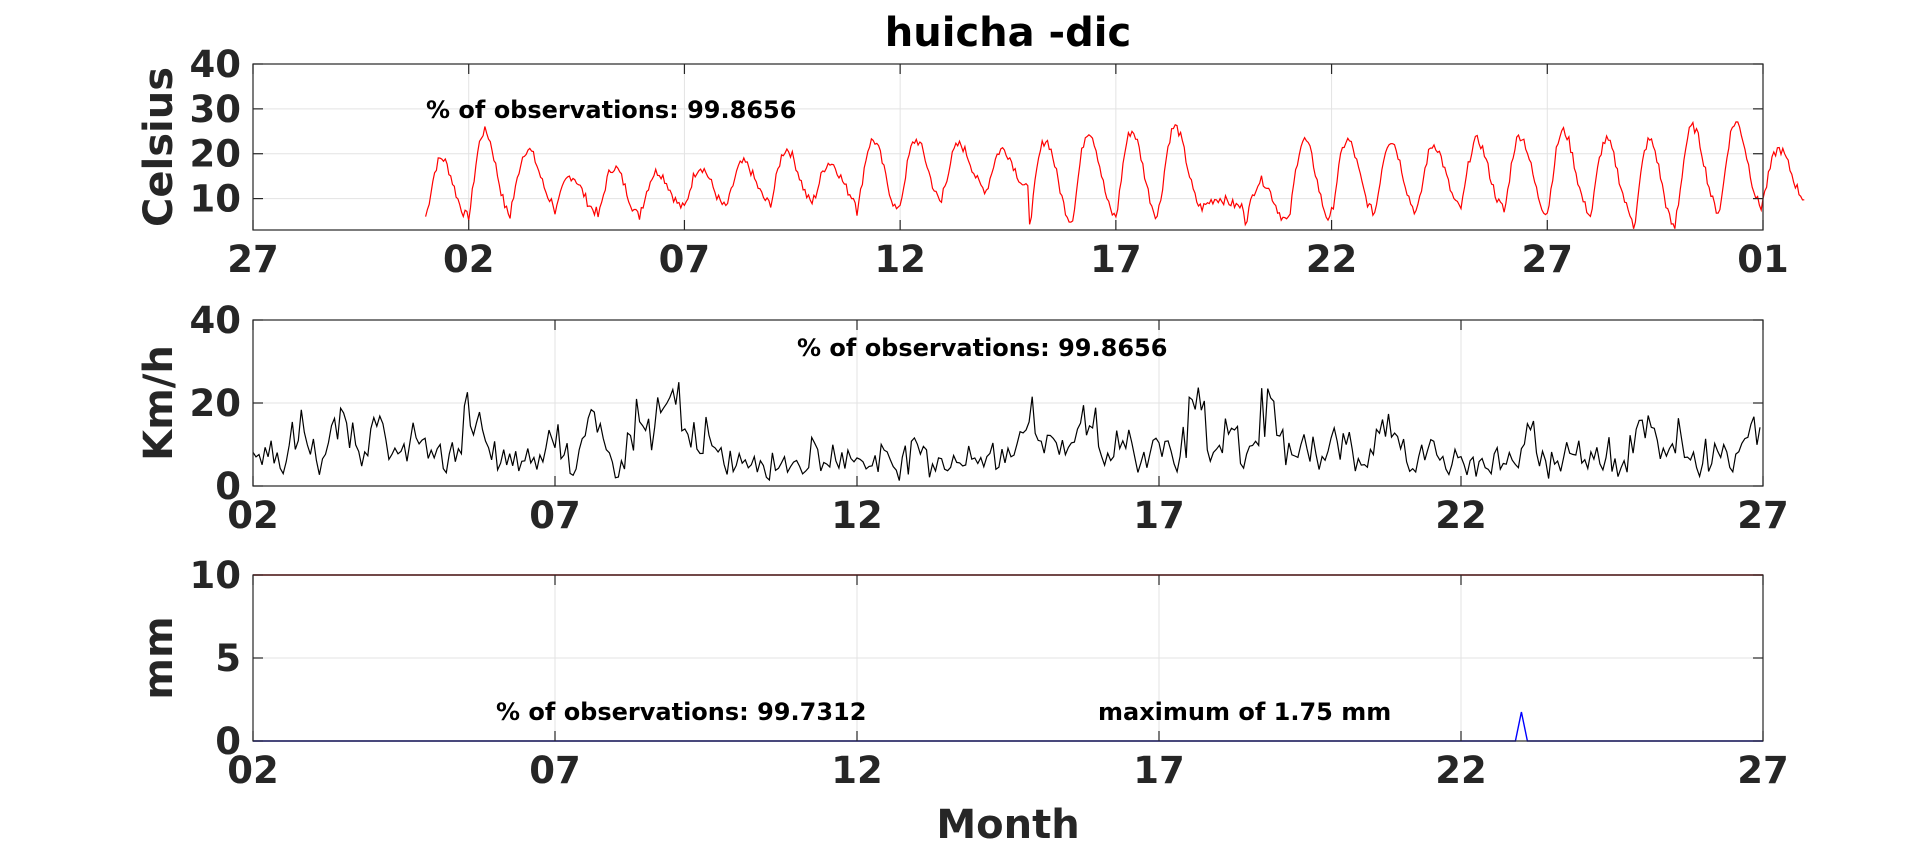  Describe the element at coordinates (1244, 712) in the screenshot. I see `precipitation-maximum-note: maximum of 1.75 mm` at that location.